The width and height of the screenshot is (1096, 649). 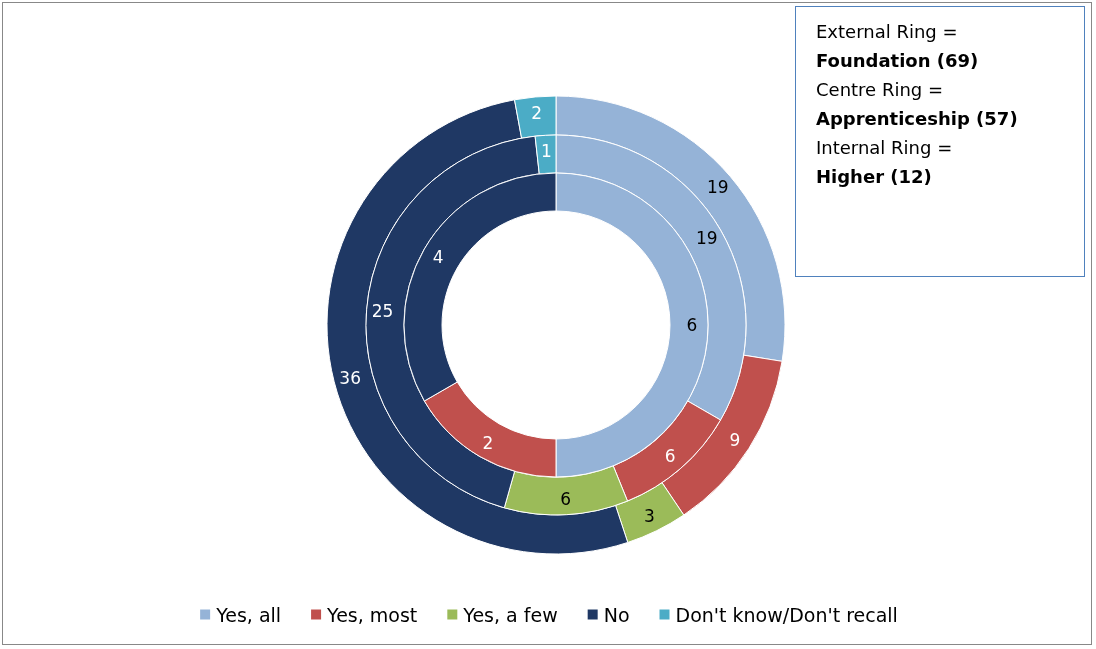 I want to click on legend-label: No, so click(x=616, y=614).